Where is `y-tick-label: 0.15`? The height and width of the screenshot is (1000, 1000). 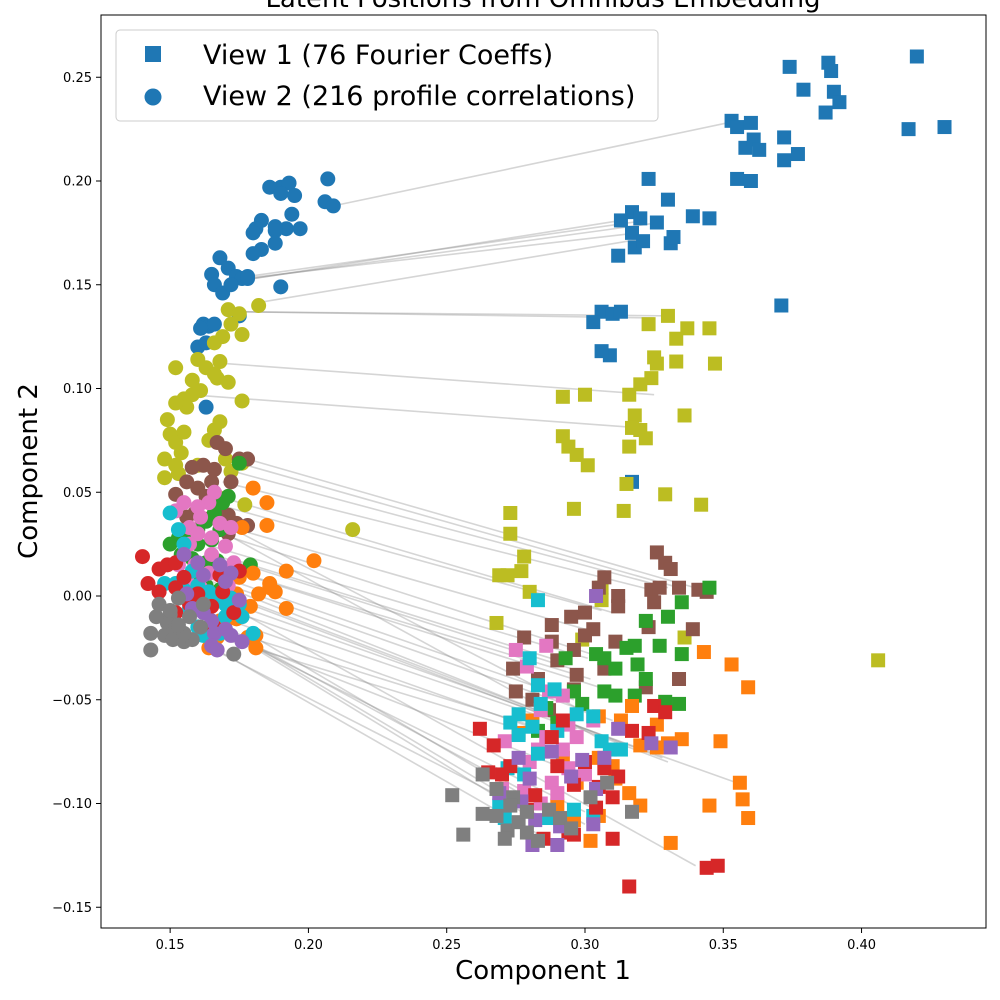
y-tick-label: 0.15 is located at coordinates (77, 285).